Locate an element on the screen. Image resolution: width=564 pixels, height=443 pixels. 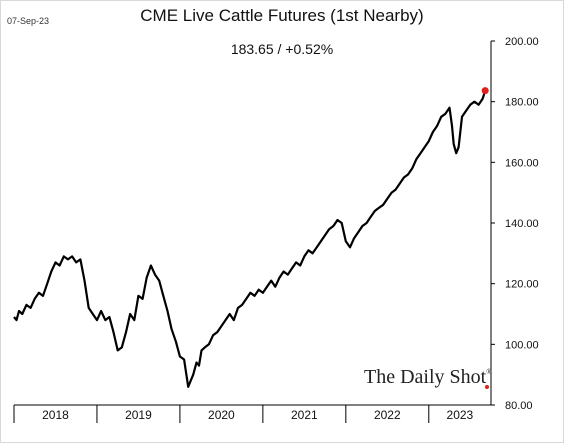
x-axis-categories: 2018 2019 2020 2021 2022 2023 is located at coordinates (243, 414).